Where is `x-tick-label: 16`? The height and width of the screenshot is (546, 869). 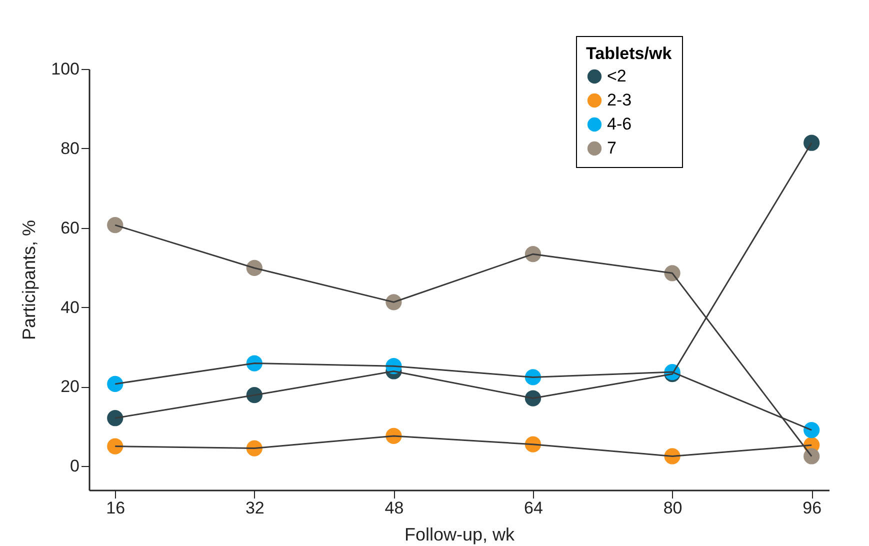 x-tick-label: 16 is located at coordinates (116, 508).